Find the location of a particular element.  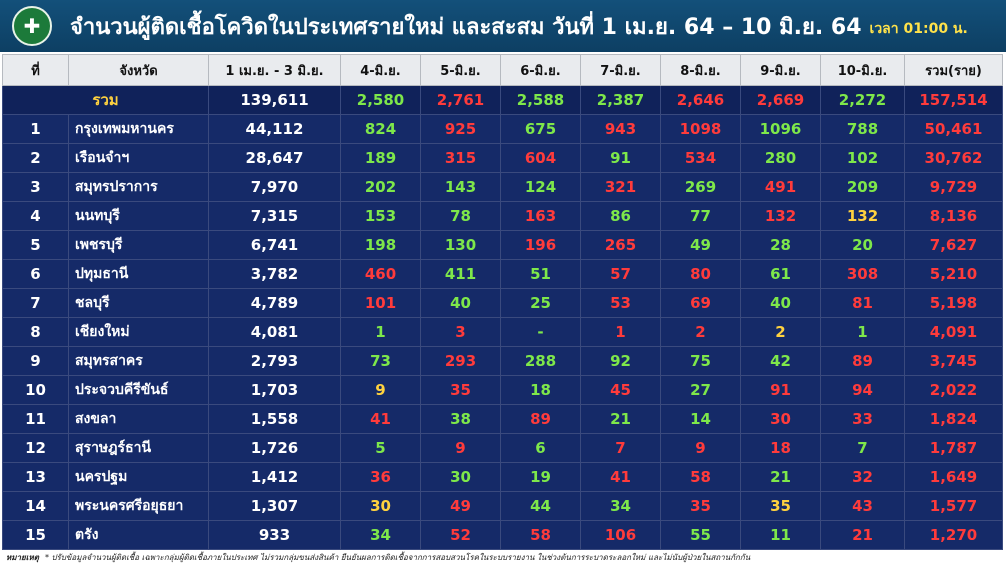

table-row: 8 เชียงใหม่ 4,081 1 3-1 2 2 1 4,091 is located at coordinates (502, 332).